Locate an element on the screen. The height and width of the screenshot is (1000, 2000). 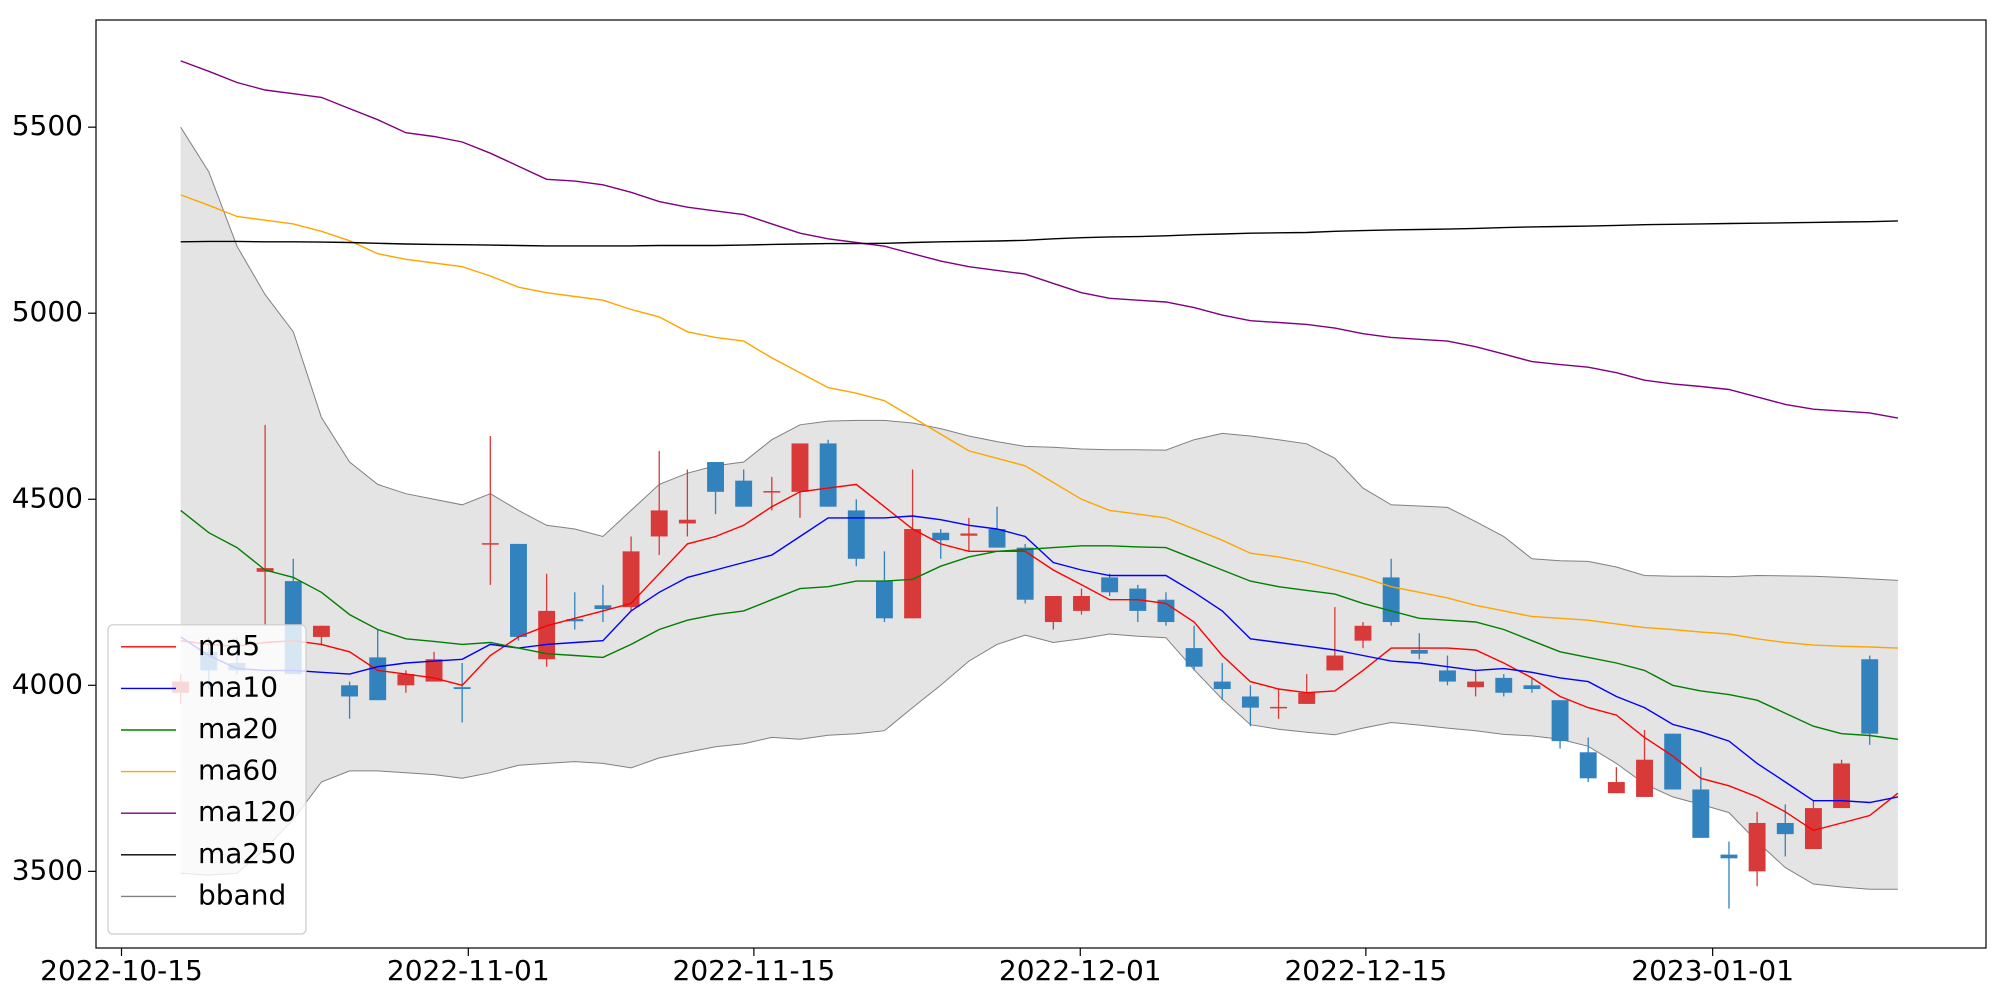
legend: ma5 ma10 ma20 ma60 ma120 ma250 bband is located at coordinates (207, 779).